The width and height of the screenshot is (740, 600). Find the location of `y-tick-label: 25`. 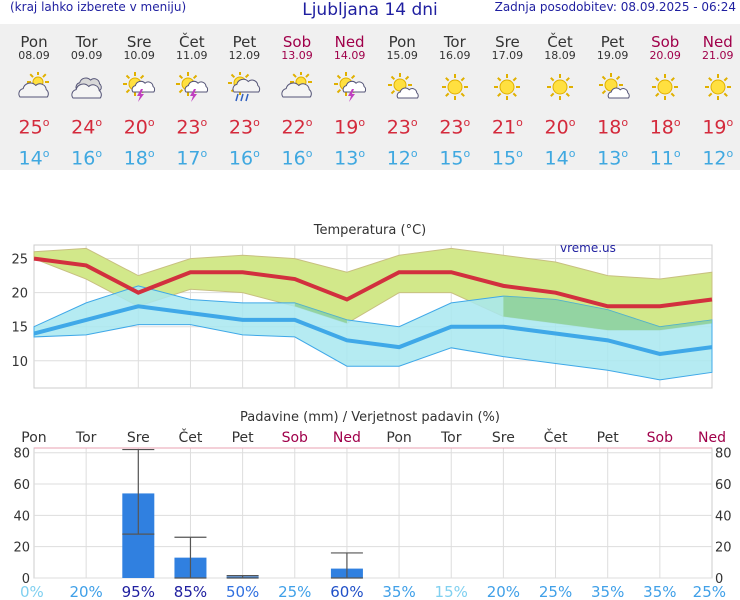

y-tick-label: 25 is located at coordinates (19, 260).